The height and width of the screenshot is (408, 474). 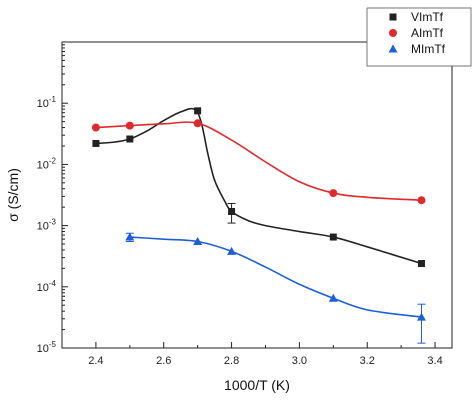 I want to click on y-tick-label: 10⁻¹, so click(x=47, y=102).